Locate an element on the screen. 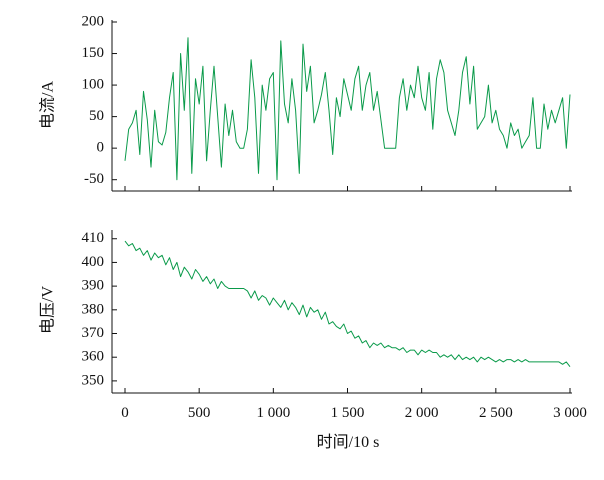  current-y-tick-label: 50 is located at coordinates (96, 116).